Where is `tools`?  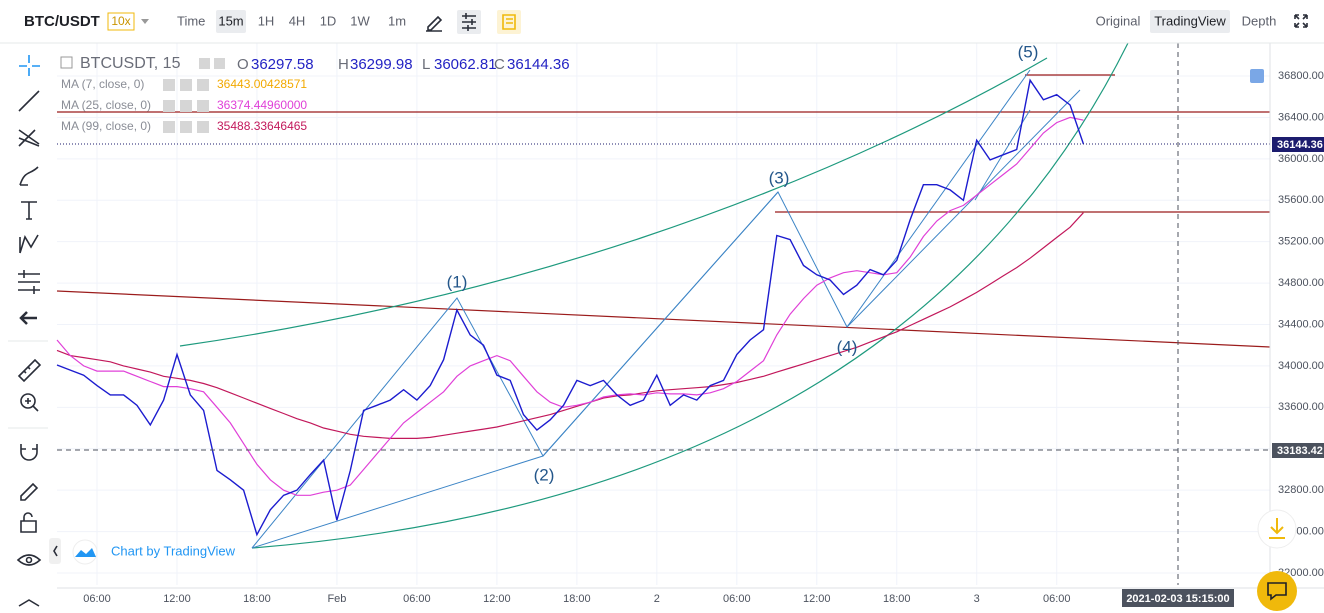
tools is located at coordinates (29, 331).